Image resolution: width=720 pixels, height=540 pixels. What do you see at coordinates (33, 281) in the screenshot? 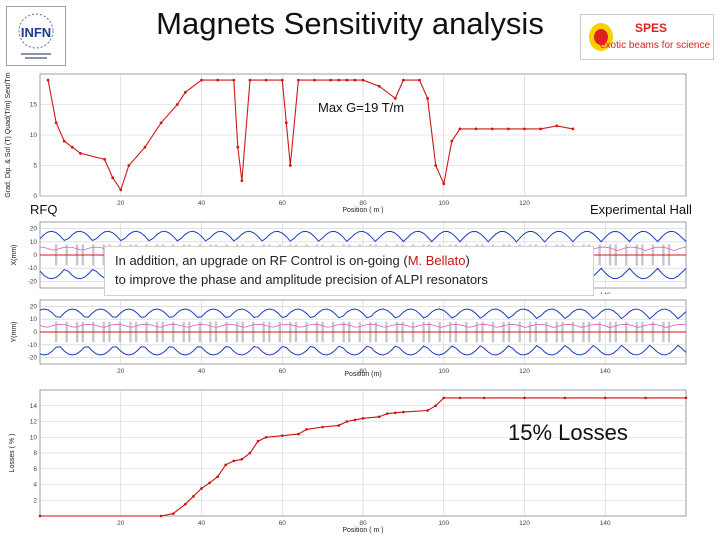
I see `y-tick-label: -20` at bounding box center [33, 281].